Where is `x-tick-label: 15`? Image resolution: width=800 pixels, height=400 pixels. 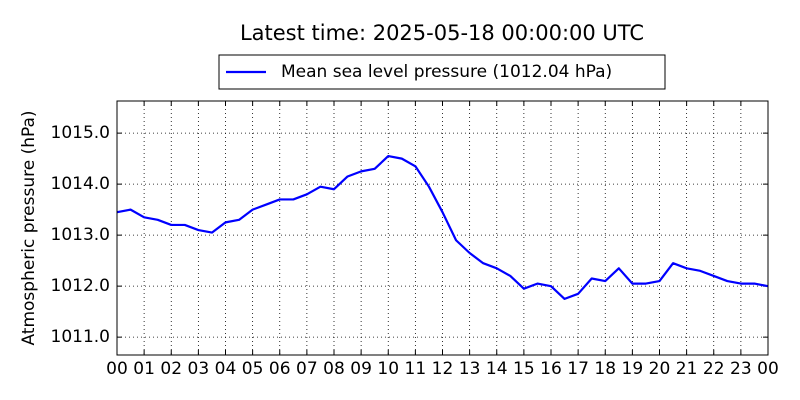 x-tick-label: 15 is located at coordinates (524, 369).